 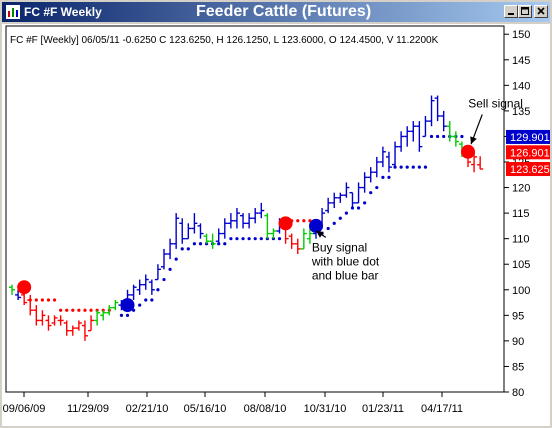 What do you see at coordinates (521, 291) in the screenshot?
I see `y-tick-label: 100` at bounding box center [521, 291].